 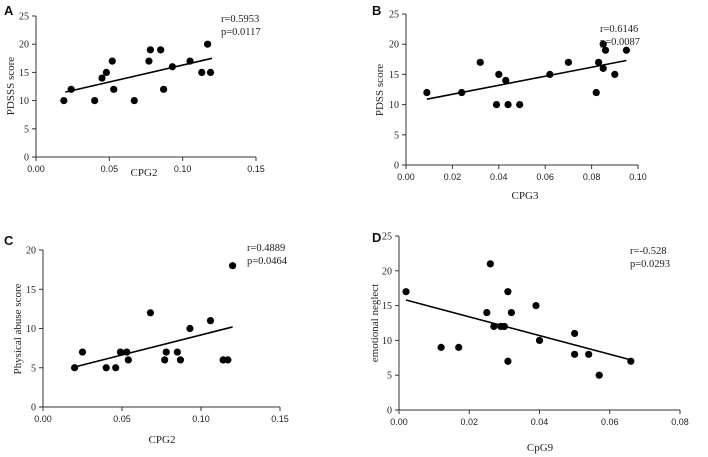 What do you see at coordinates (610, 422) in the screenshot?
I see `panel-d-x-tick-label: 0.06` at bounding box center [610, 422].